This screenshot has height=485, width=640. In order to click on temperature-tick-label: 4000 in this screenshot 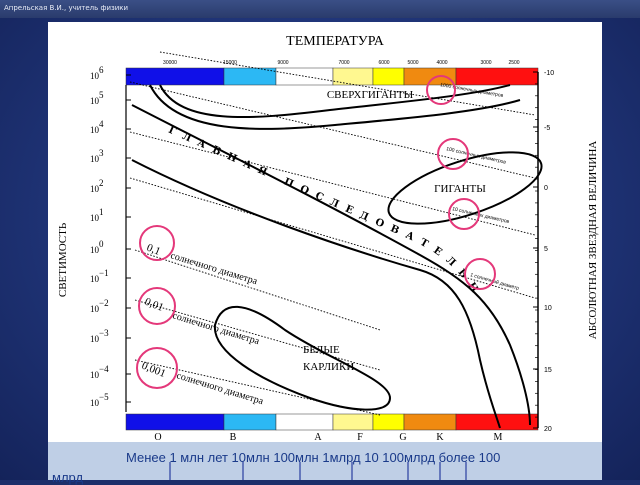, I will do `click(441, 63)`.